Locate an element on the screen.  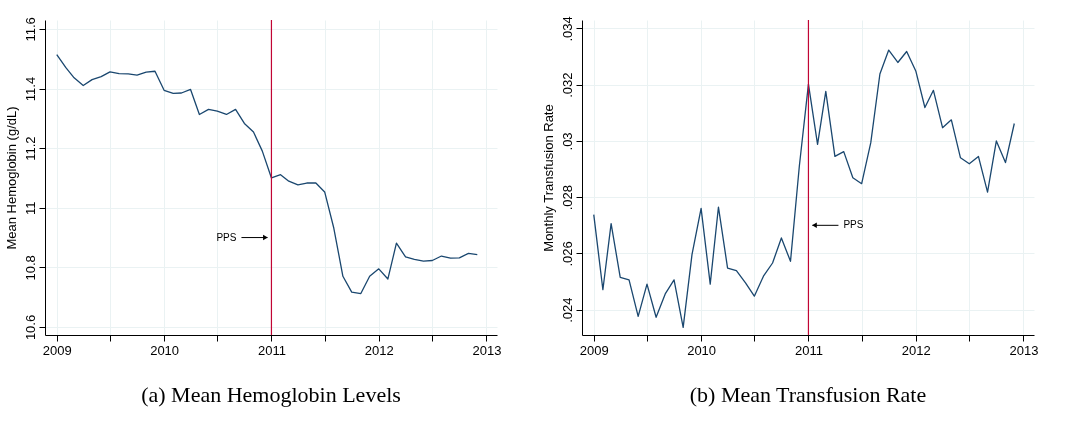
y-tick-label: .026 is located at coordinates (567, 254).